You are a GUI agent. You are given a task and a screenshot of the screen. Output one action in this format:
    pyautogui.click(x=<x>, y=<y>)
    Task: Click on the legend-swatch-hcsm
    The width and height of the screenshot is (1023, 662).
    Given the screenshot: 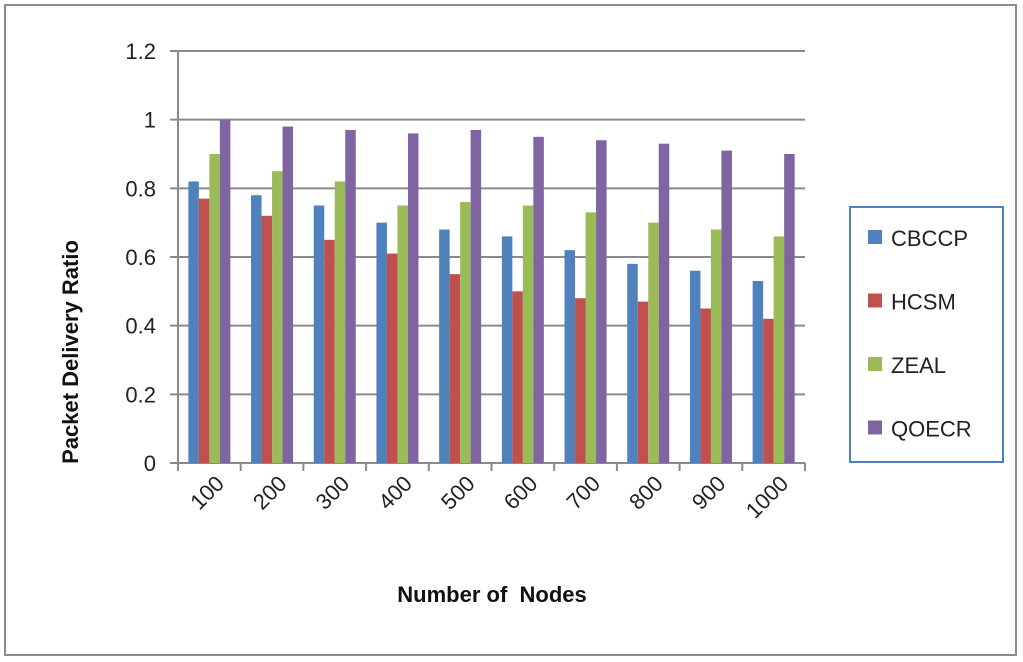 What is the action you would take?
    pyautogui.click(x=875, y=300)
    